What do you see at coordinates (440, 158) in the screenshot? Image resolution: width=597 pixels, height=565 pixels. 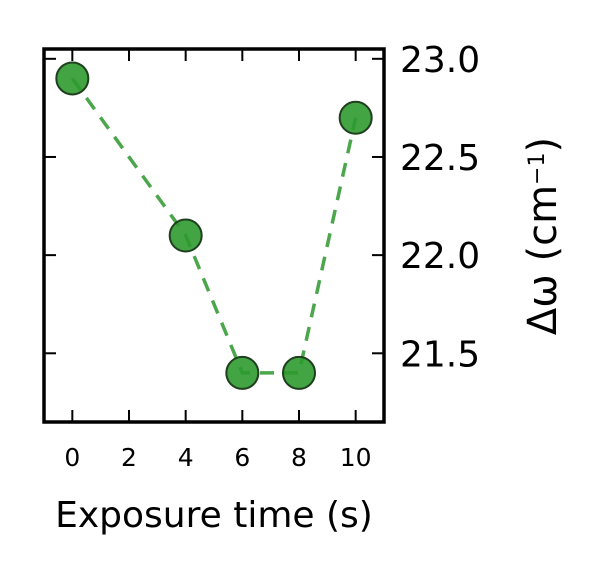 I see `y-tick-label: 22.5` at bounding box center [440, 158].